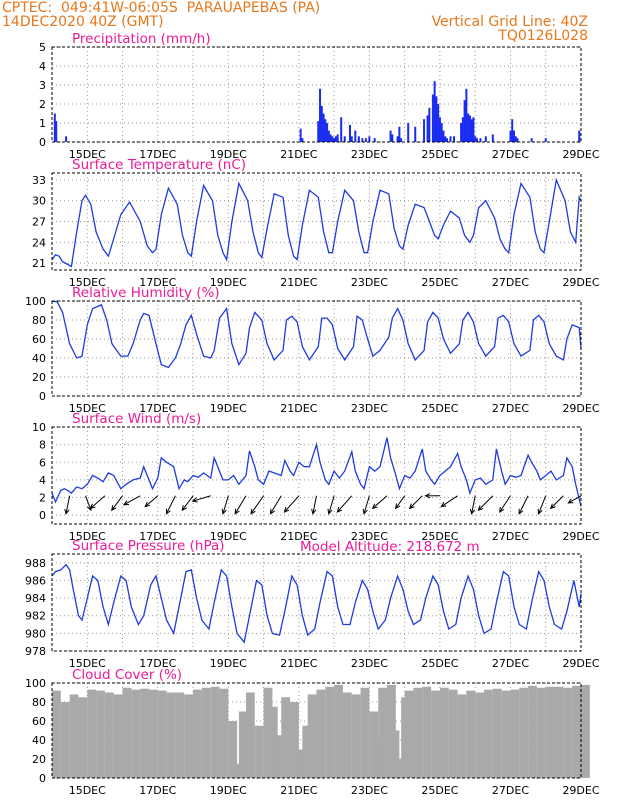 Image resolution: width=618 pixels, height=800 pixels. I want to click on header-date-line: 14DEC2020 40Z (GMT), so click(83, 22).